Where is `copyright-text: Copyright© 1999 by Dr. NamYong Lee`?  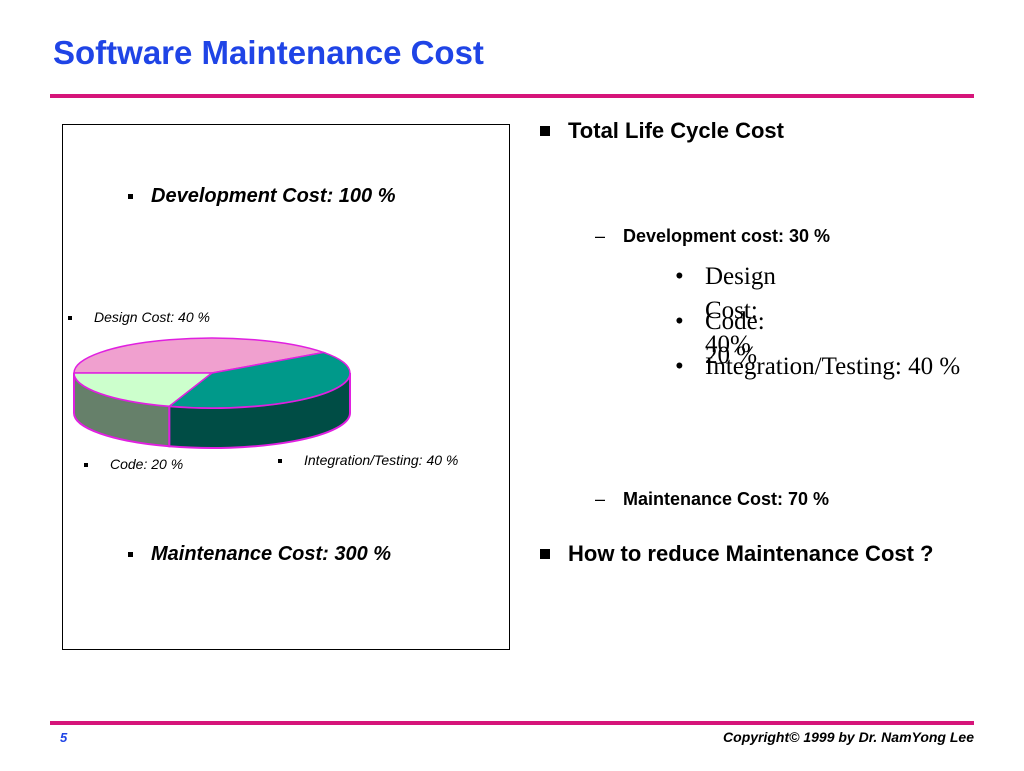 copyright-text: Copyright© 1999 by Dr. NamYong Lee is located at coordinates (848, 737).